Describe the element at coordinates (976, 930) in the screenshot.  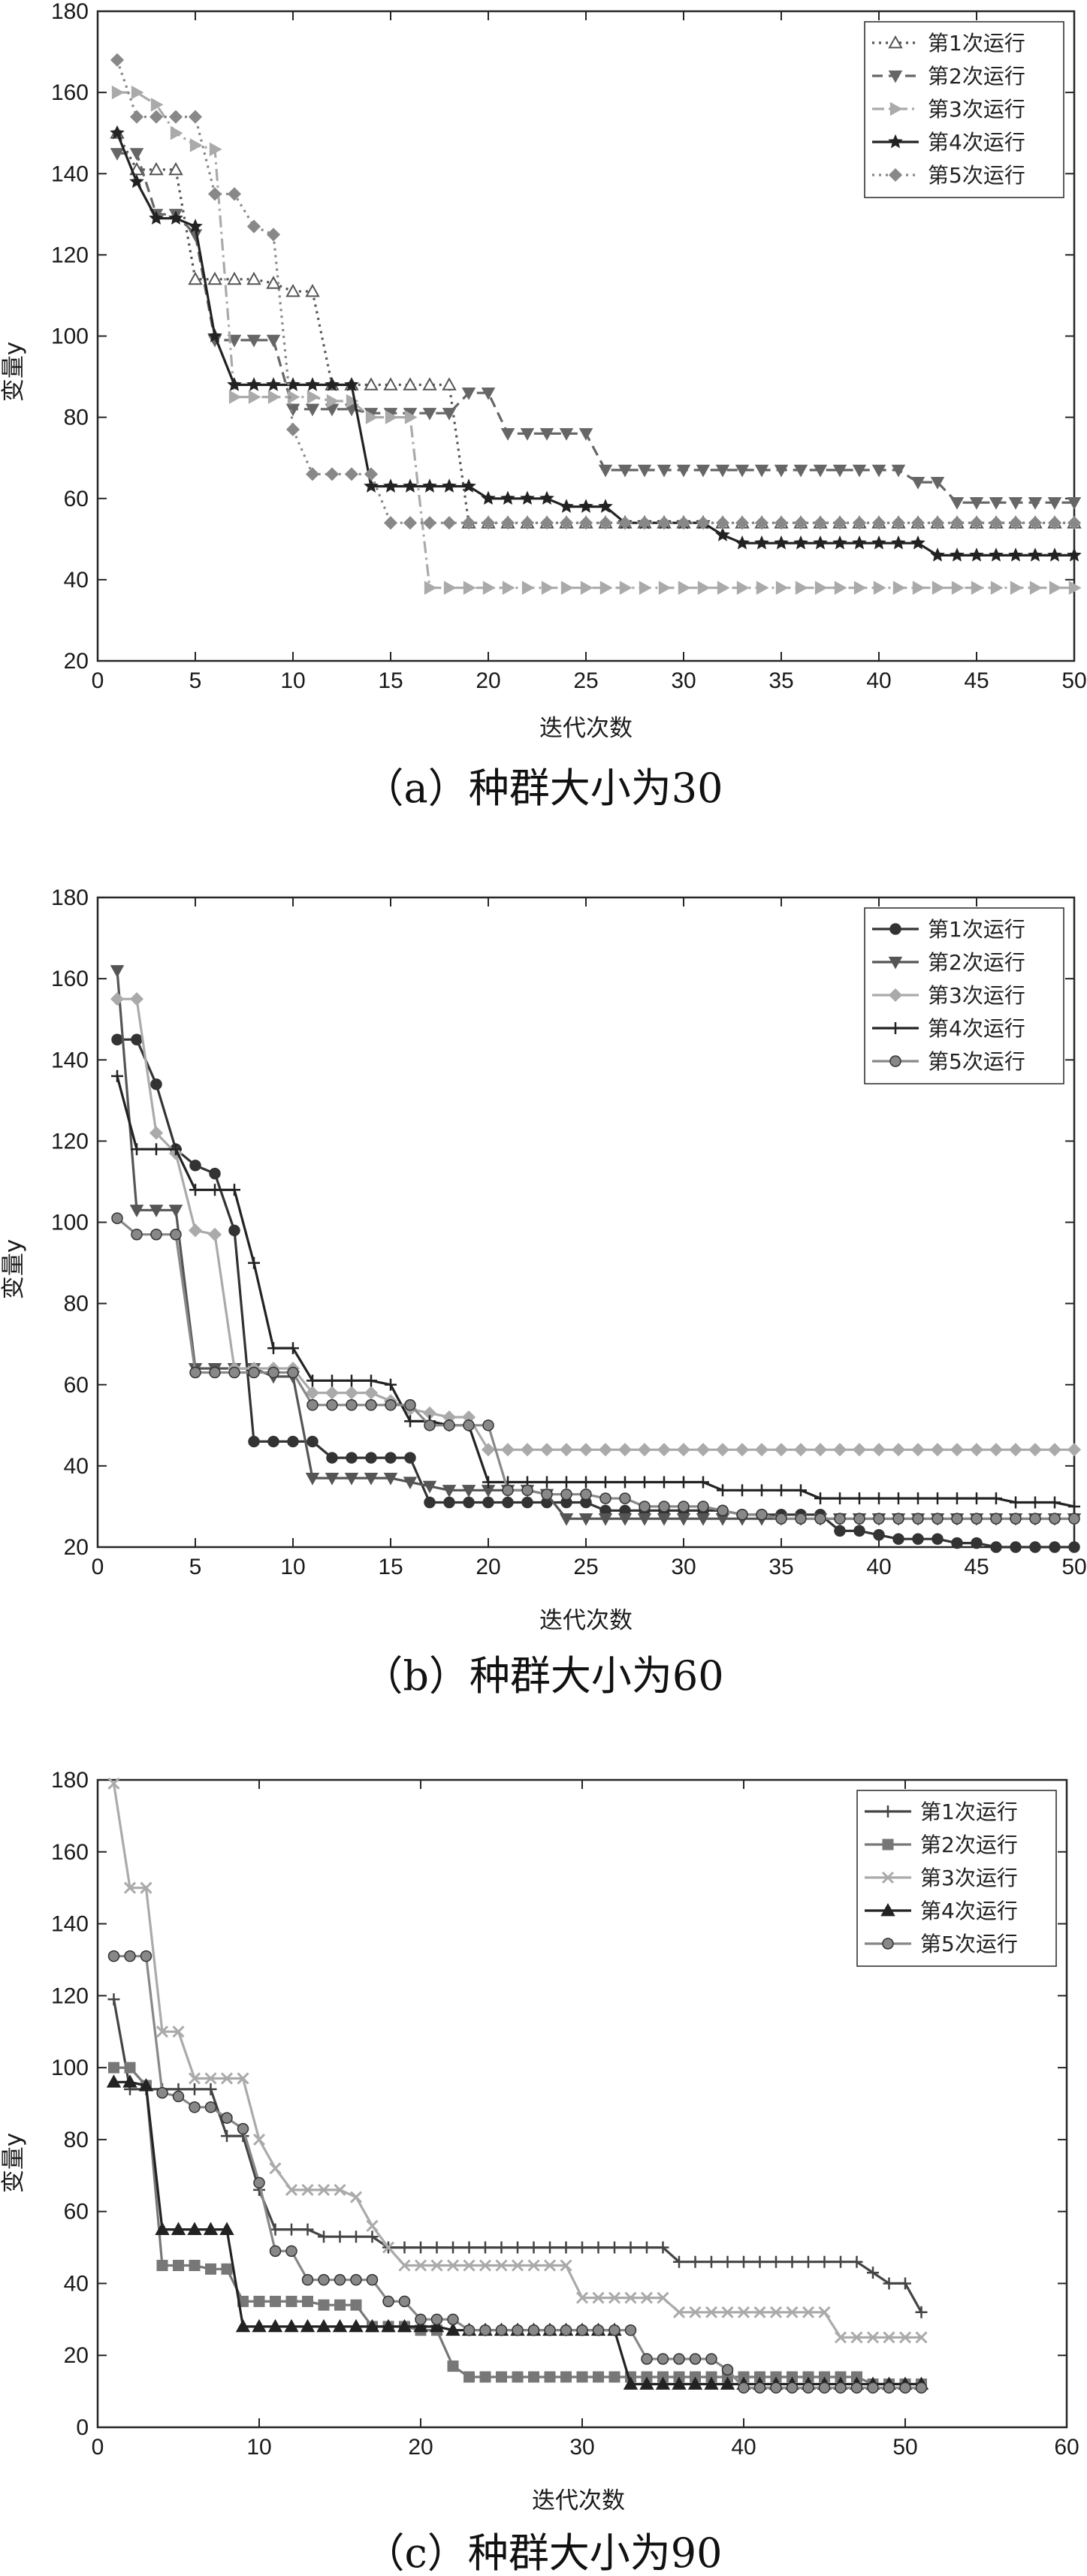
I see `legend-entry-label: 第1次运行` at that location.